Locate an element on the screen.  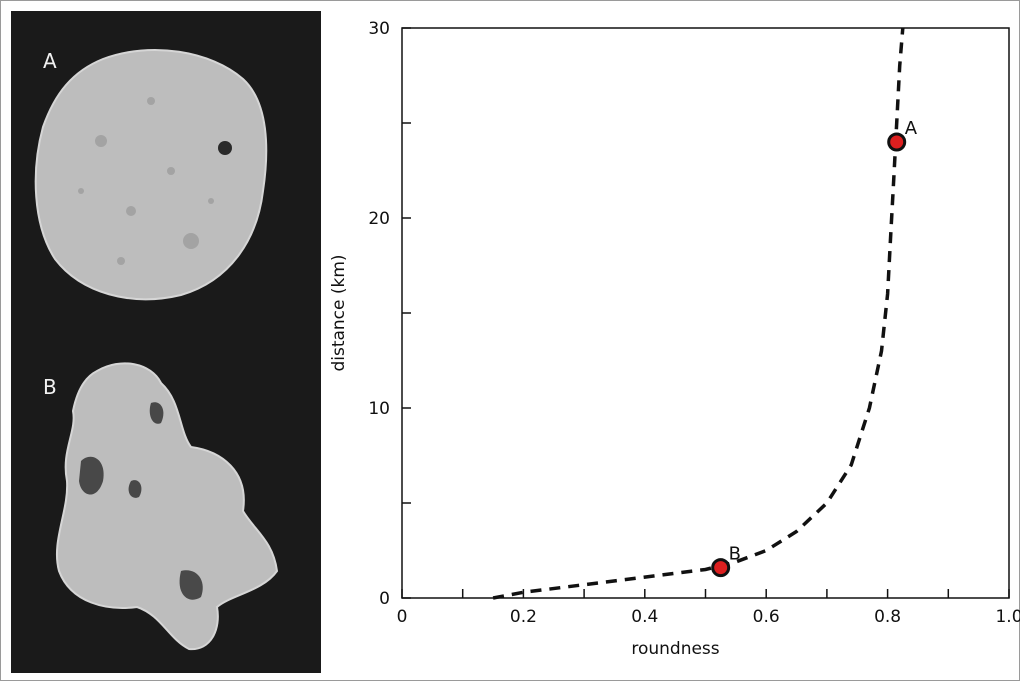
photo-label-a: A is located at coordinates (50, 61).